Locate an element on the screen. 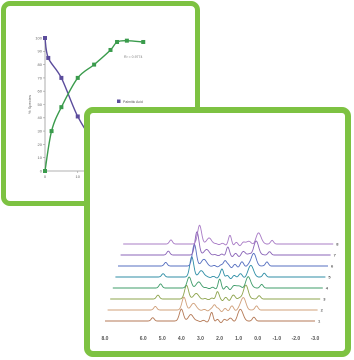  ppm-tick-label: 0.0 is located at coordinates (257, 339).